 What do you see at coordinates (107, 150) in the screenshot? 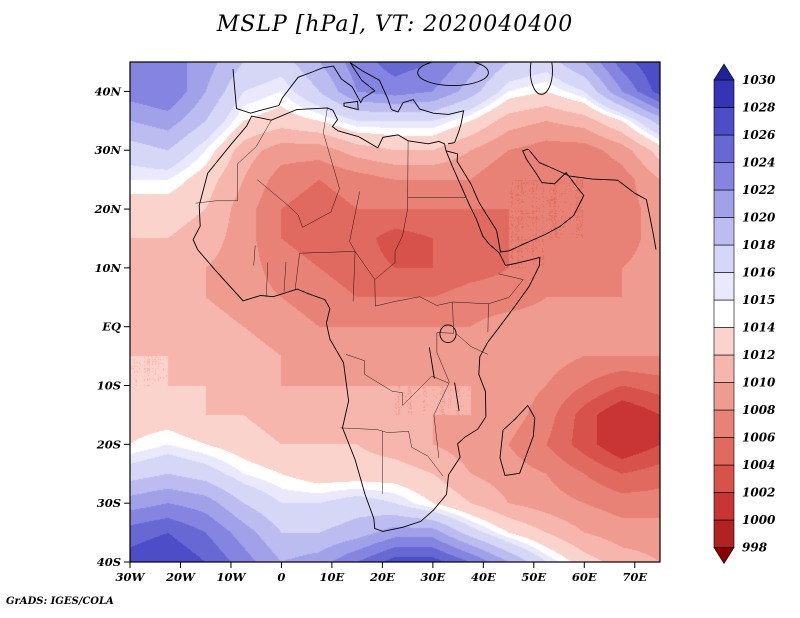
I see `y-axis-label: 30N` at bounding box center [107, 150].